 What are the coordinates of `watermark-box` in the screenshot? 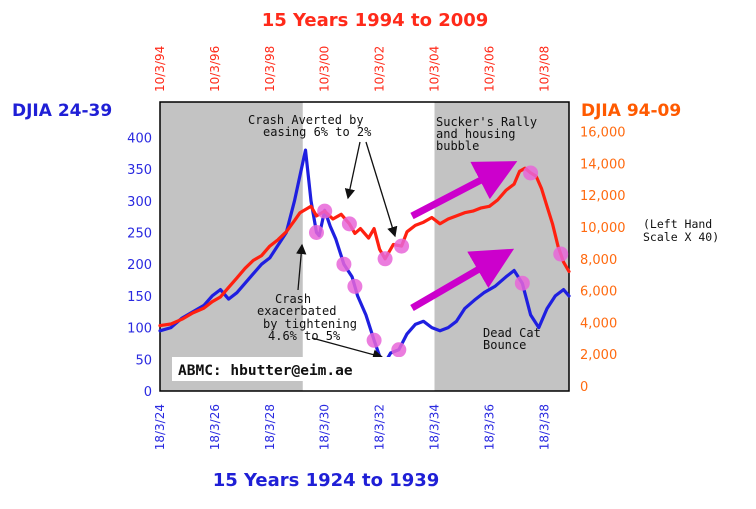 It's located at (297, 369).